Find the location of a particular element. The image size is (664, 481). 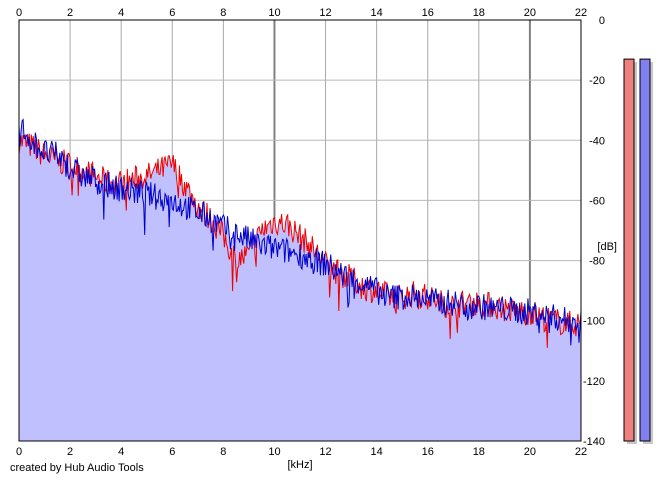

x-tick-label-bottom: 0 is located at coordinates (19, 452).